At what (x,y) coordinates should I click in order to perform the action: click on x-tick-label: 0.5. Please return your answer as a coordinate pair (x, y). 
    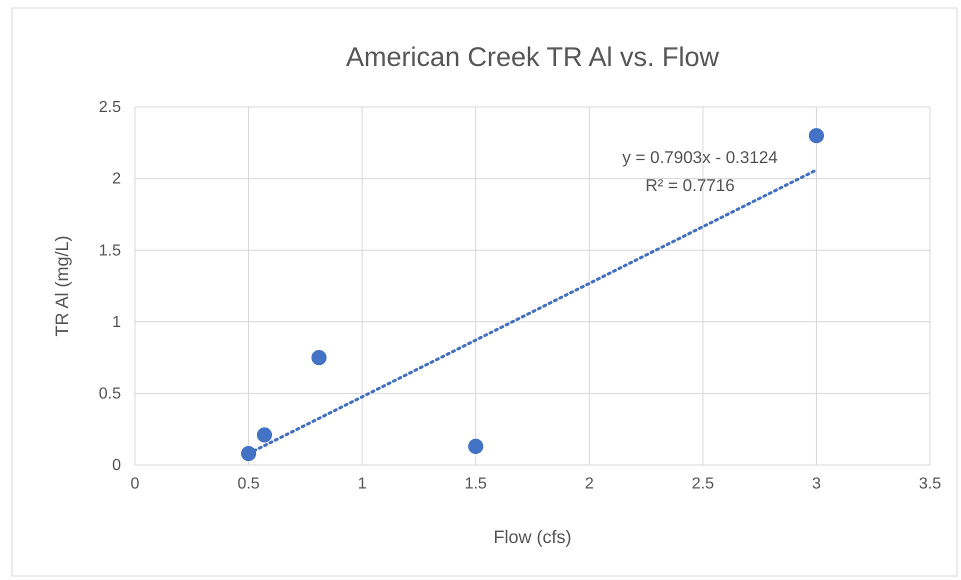
    Looking at the image, I should click on (248, 483).